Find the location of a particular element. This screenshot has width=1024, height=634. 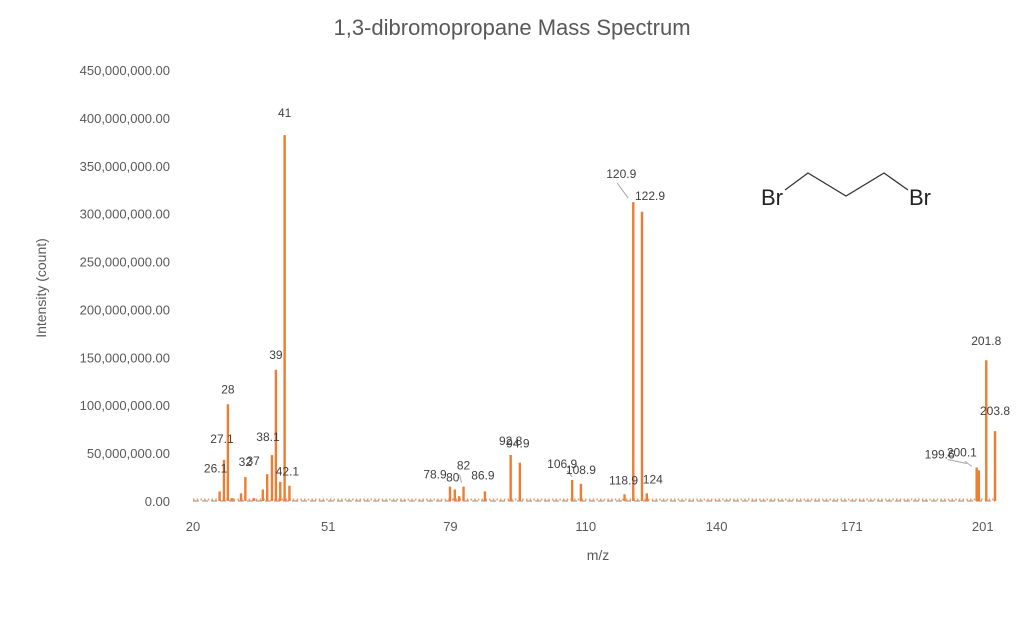

x-tick-label: 171 is located at coordinates (852, 526).